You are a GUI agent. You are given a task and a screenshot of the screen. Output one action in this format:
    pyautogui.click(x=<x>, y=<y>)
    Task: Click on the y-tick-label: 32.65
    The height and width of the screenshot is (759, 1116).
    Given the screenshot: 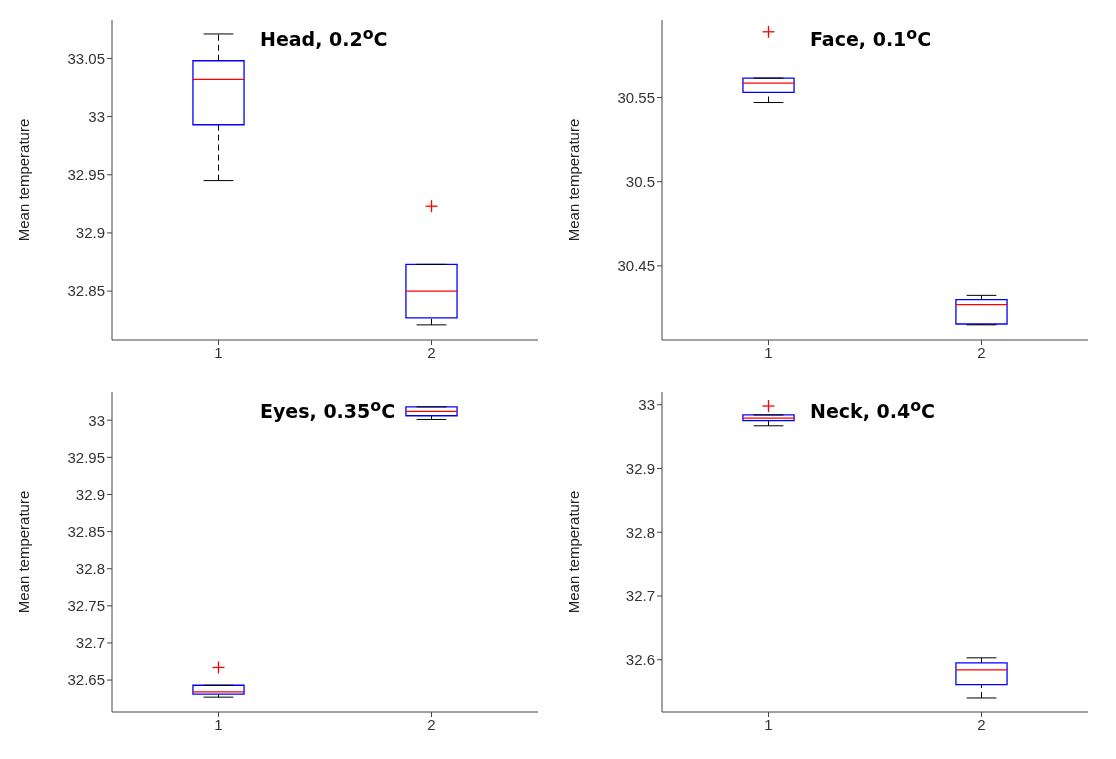 What is the action you would take?
    pyautogui.click(x=86, y=680)
    